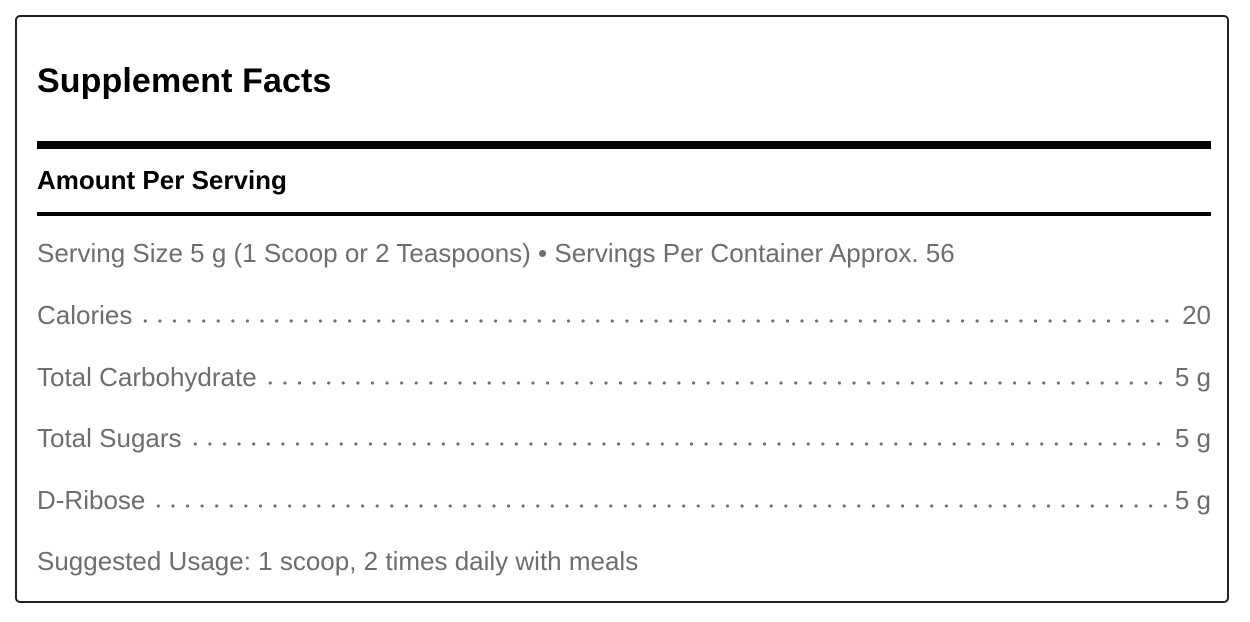 This screenshot has width=1250, height=622. Describe the element at coordinates (162, 180) in the screenshot. I see `amount-per-serving-heading: Amount Per Serving` at that location.